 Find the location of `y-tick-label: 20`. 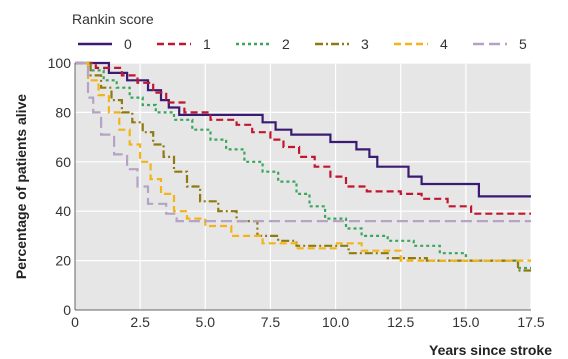

y-tick-label: 20 is located at coordinates (63, 261).